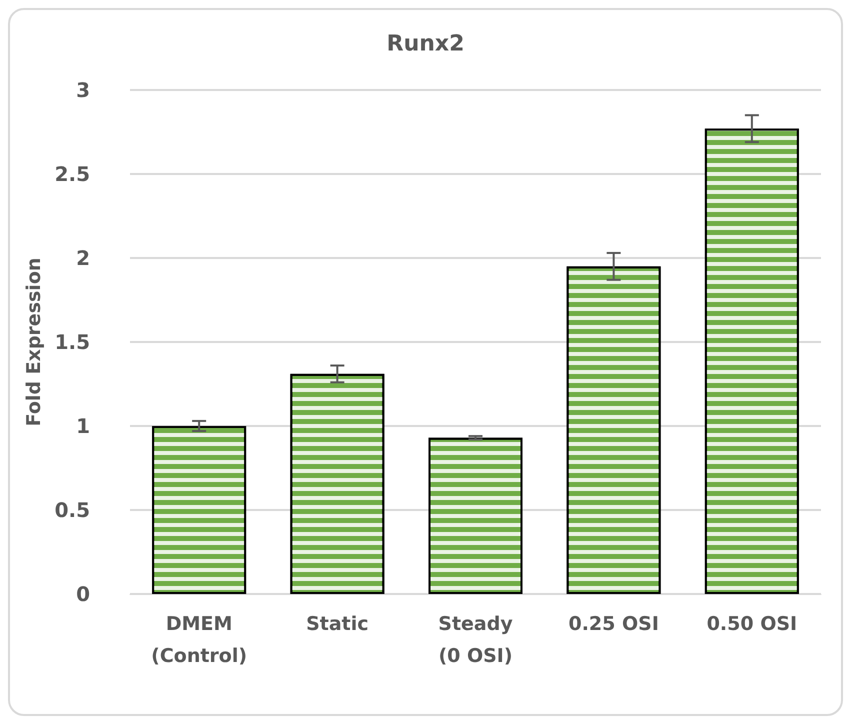 Image resolution: width=853 pixels, height=726 pixels. I want to click on x-tick-label: 0.50 OSI, so click(752, 624).